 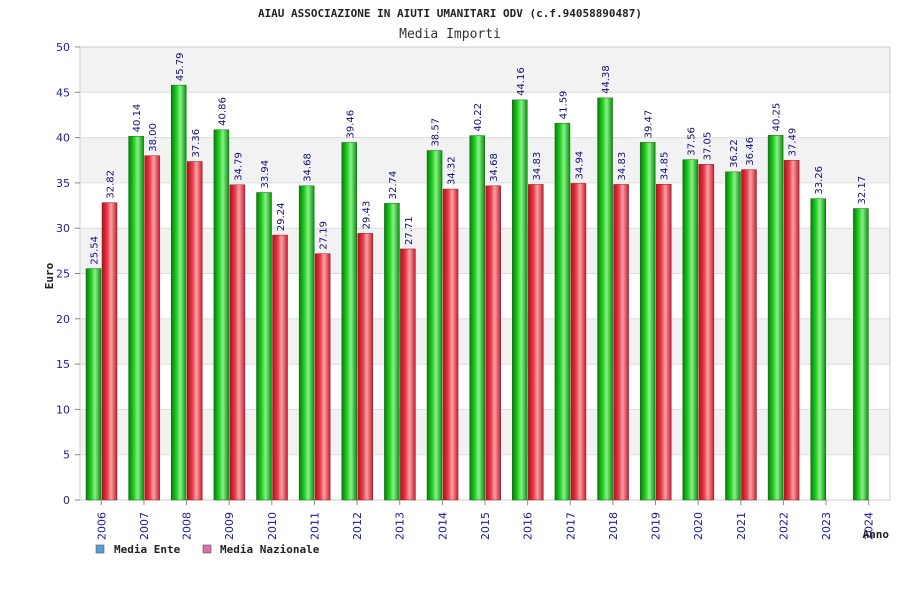 I want to click on legend: Media Ente Media Nazionale, so click(x=207, y=549).